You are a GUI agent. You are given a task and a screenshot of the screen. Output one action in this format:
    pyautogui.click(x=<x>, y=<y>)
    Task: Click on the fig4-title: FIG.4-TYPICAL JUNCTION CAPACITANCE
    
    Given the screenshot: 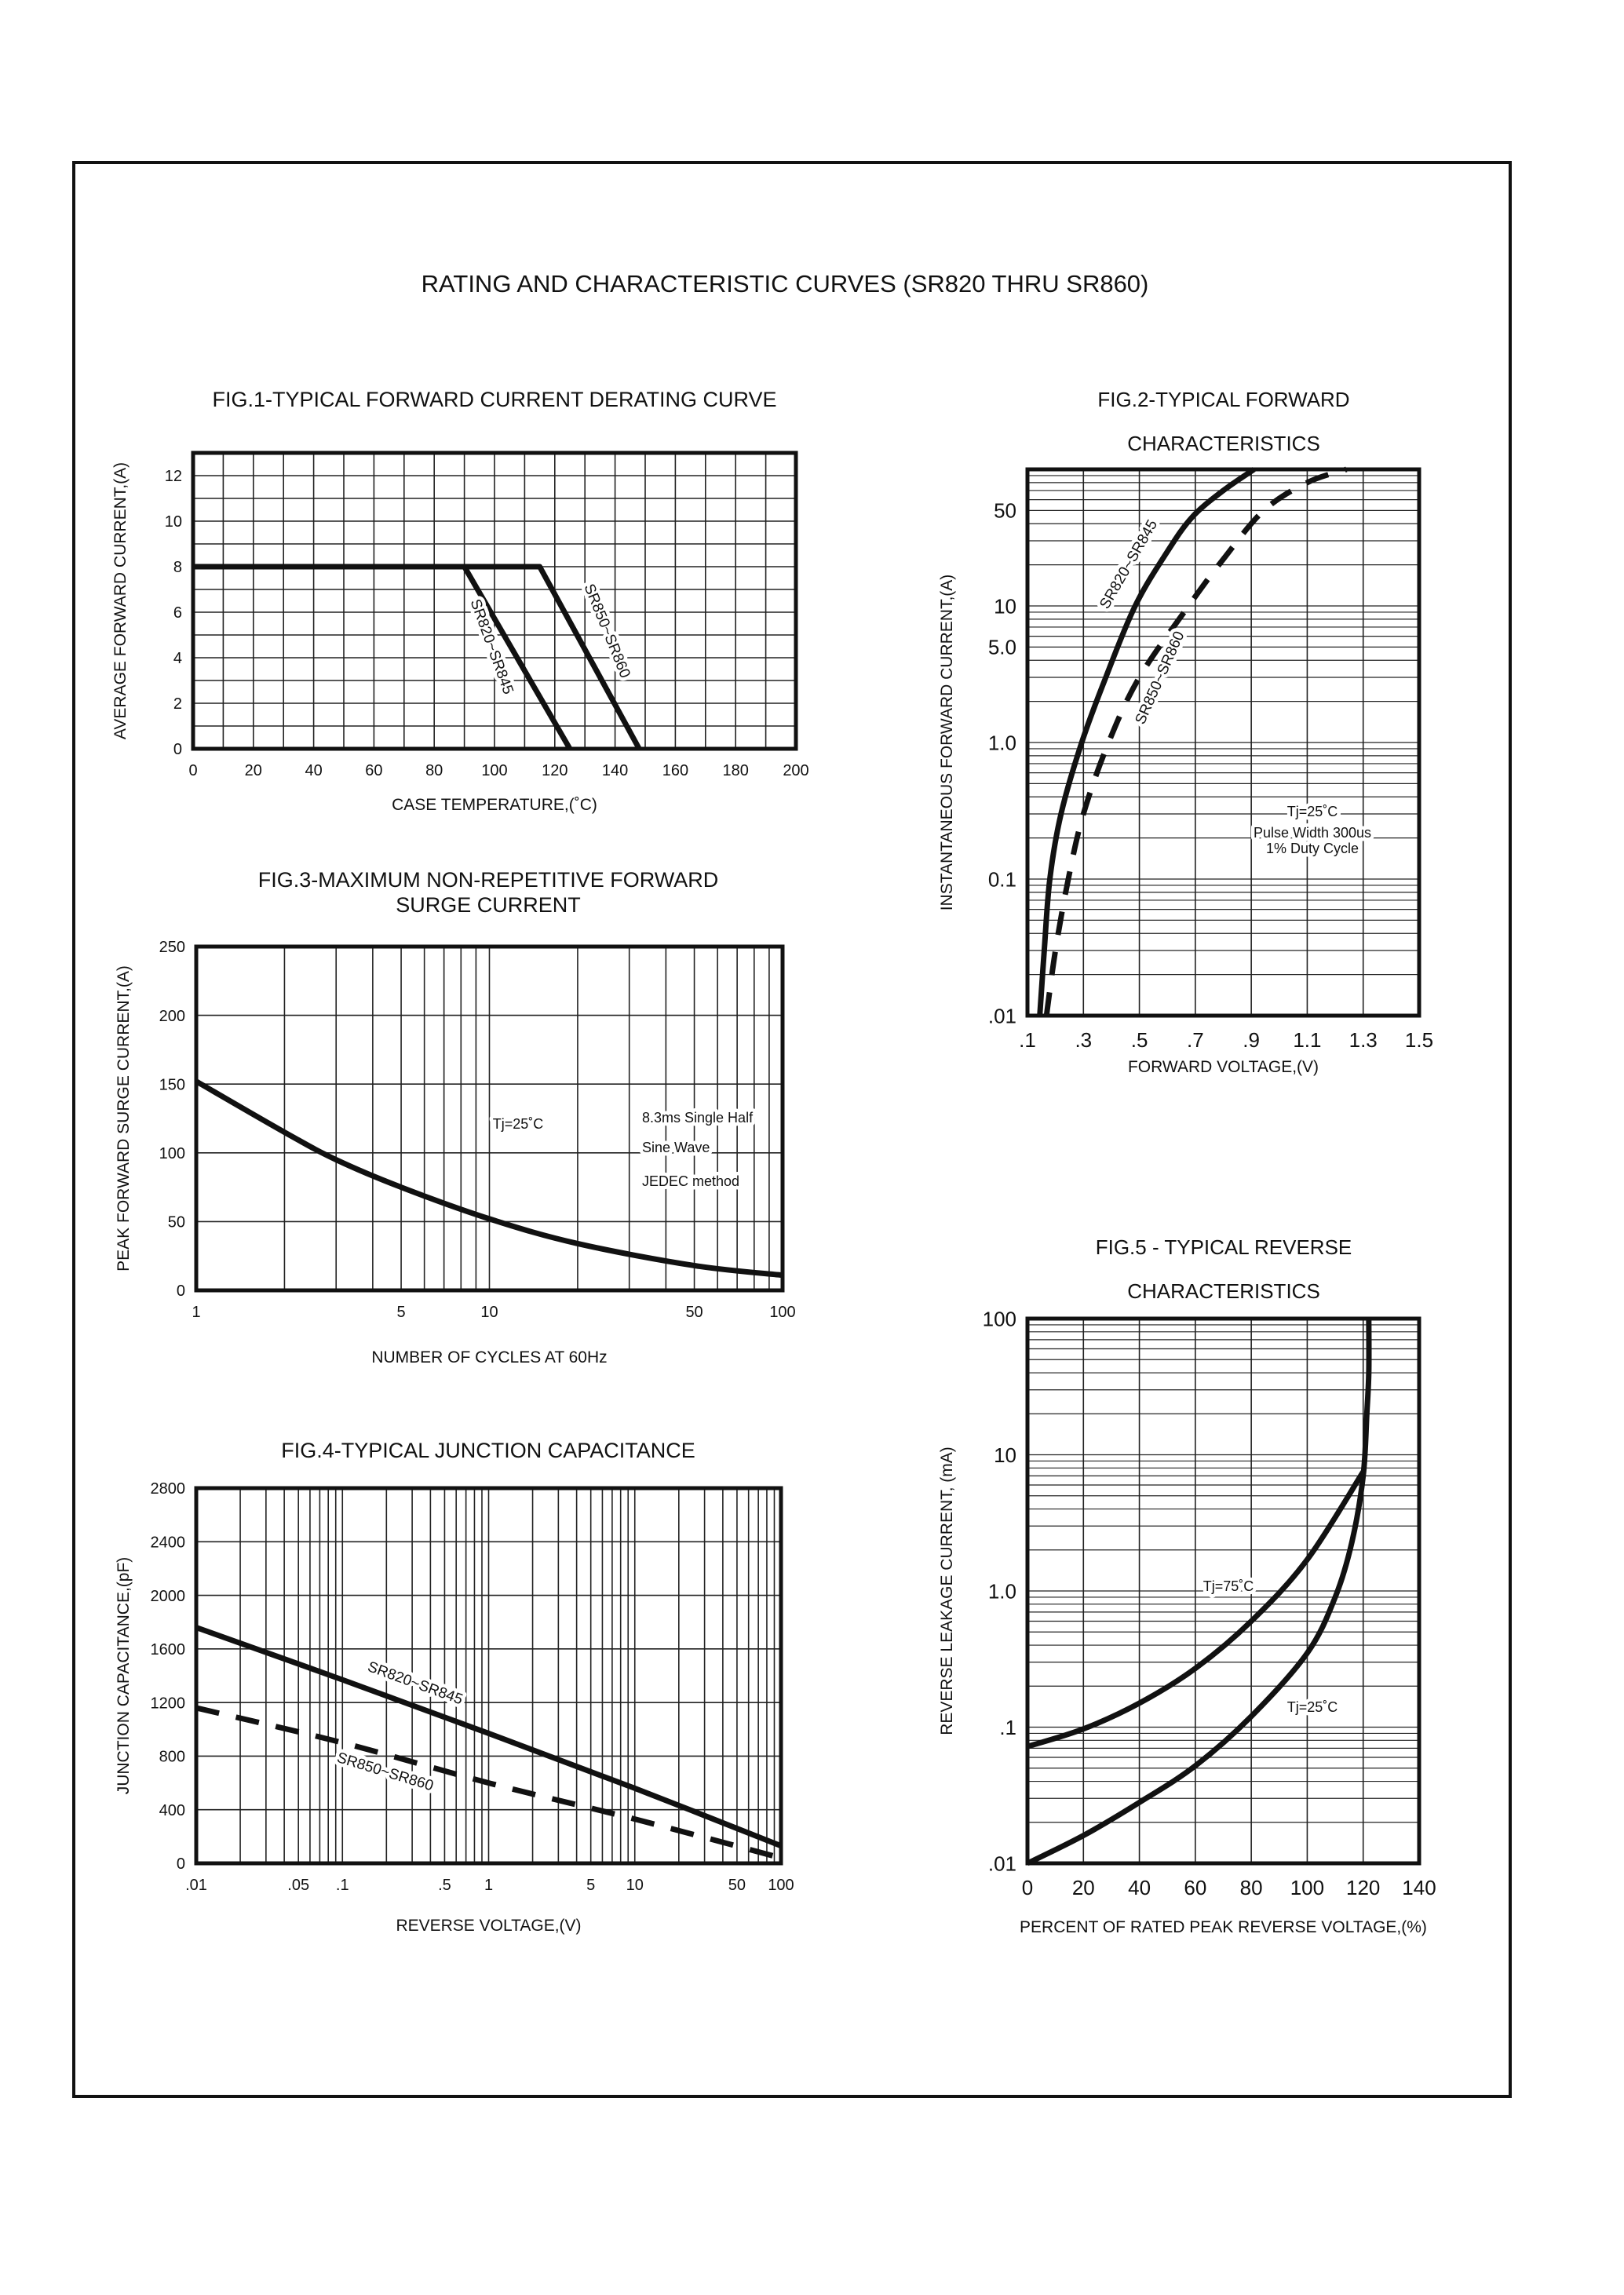 What is the action you would take?
    pyautogui.click(x=488, y=1450)
    